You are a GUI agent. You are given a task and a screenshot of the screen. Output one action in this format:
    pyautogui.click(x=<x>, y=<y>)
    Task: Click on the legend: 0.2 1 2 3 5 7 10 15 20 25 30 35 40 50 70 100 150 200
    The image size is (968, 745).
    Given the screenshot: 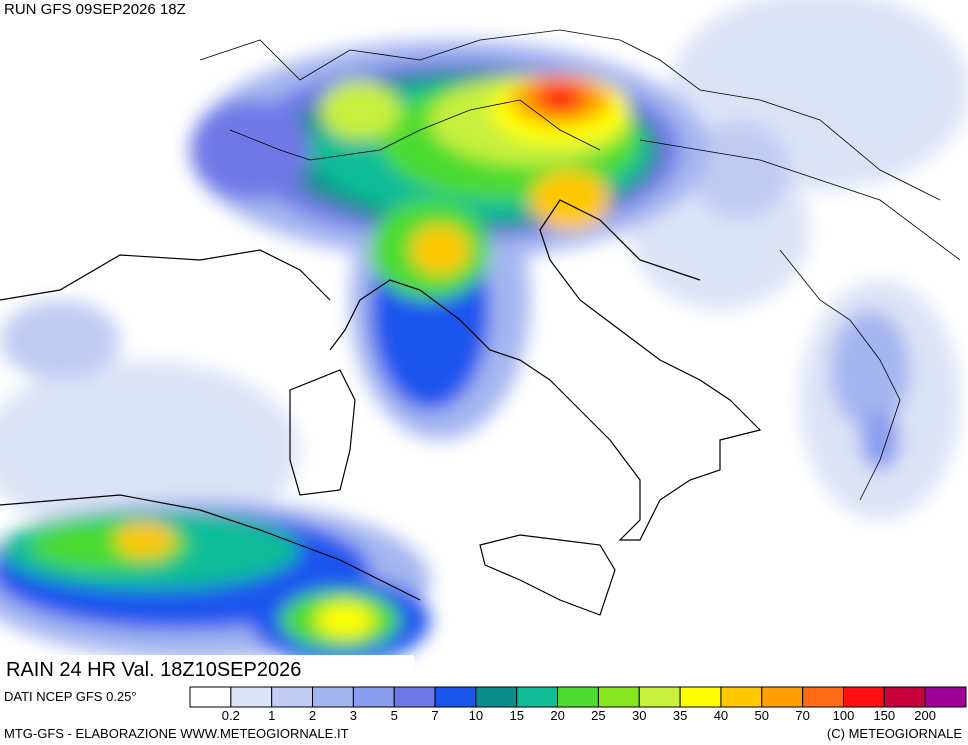 What is the action you would take?
    pyautogui.click(x=578, y=704)
    